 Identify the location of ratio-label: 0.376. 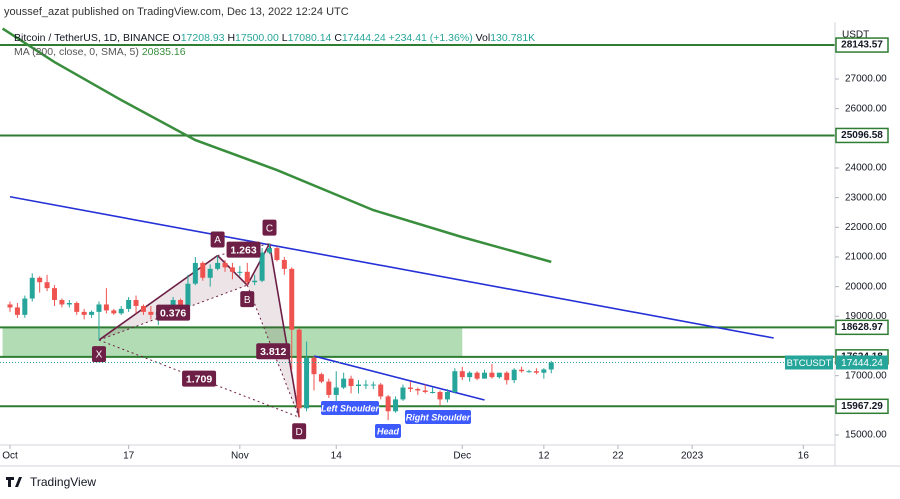
(173, 313).